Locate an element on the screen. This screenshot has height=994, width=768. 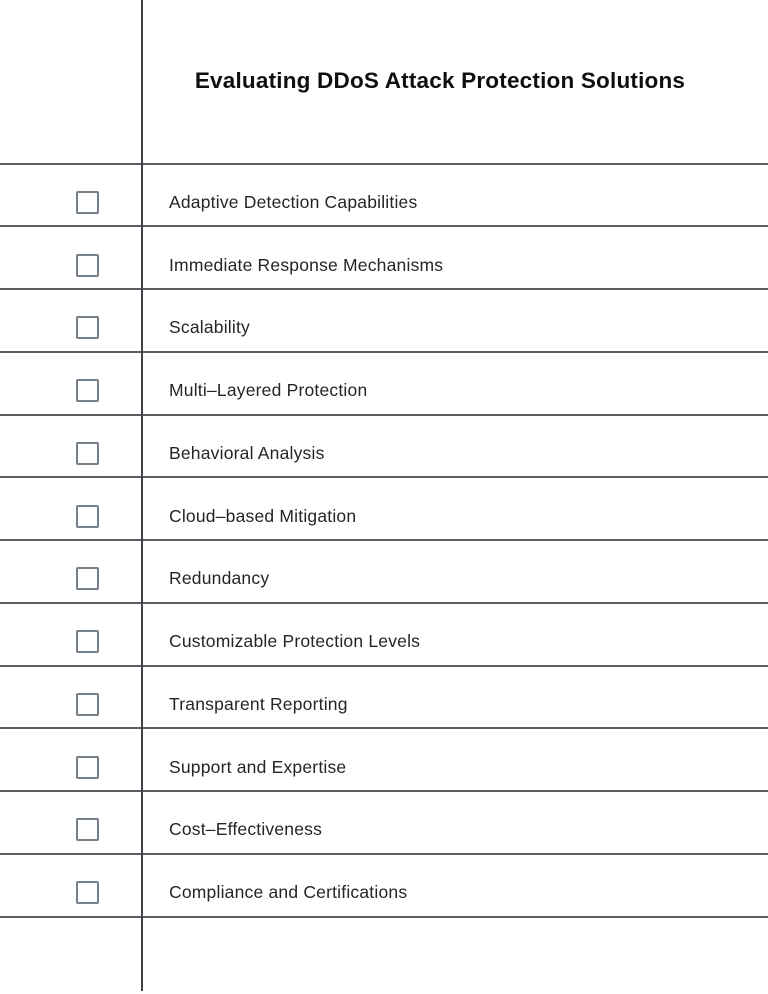
checklist-row: Customizable Protection Levels is located at coordinates (384, 635).